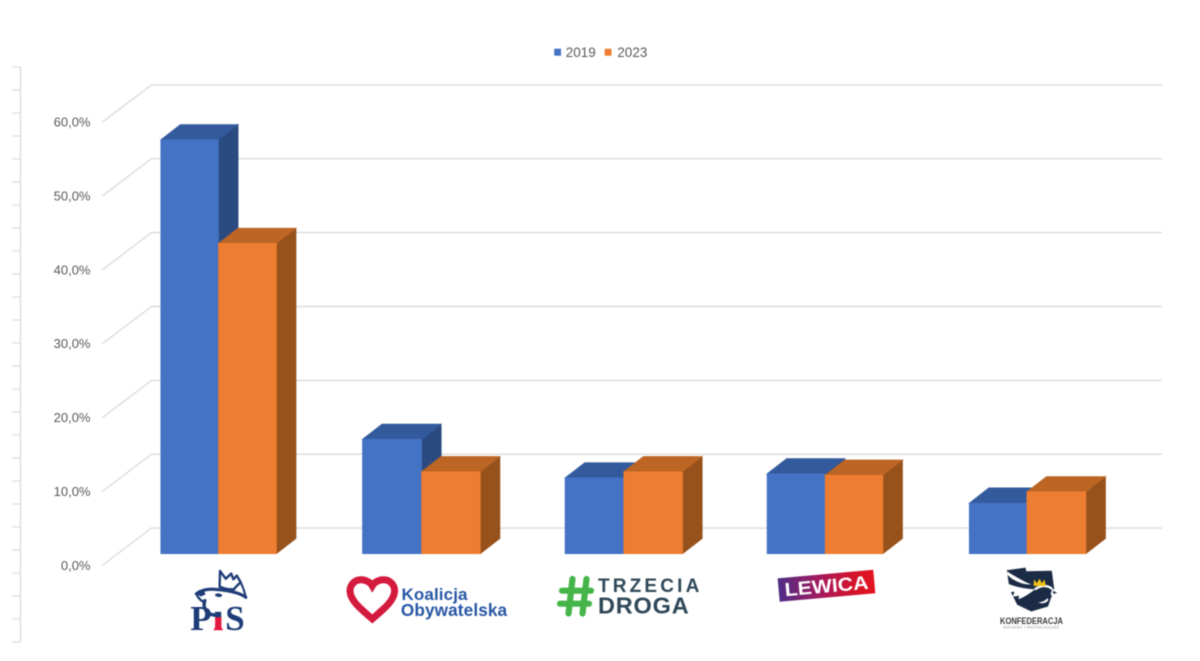  What do you see at coordinates (632, 52) in the screenshot?
I see `svg-text: 2023` at bounding box center [632, 52].